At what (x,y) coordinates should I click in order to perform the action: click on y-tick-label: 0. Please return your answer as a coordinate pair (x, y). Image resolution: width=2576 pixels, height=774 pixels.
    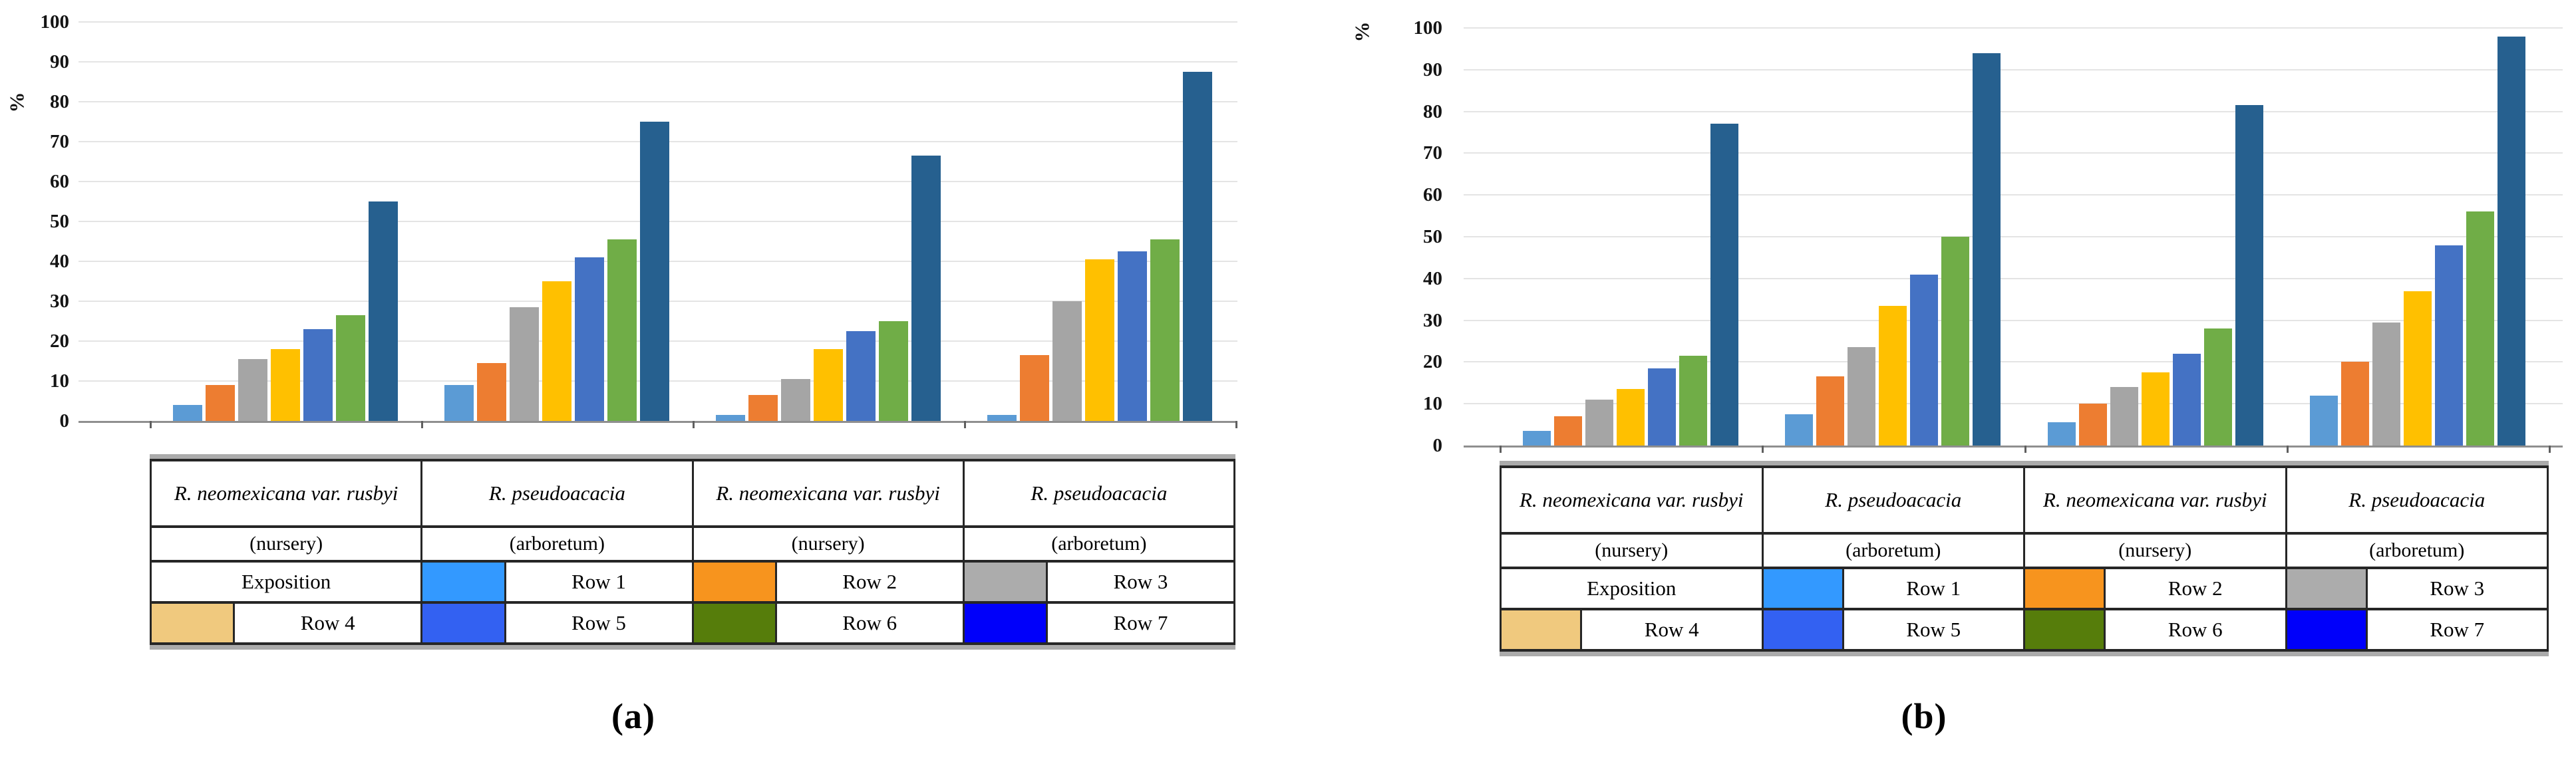
    Looking at the image, I should click on (1437, 445).